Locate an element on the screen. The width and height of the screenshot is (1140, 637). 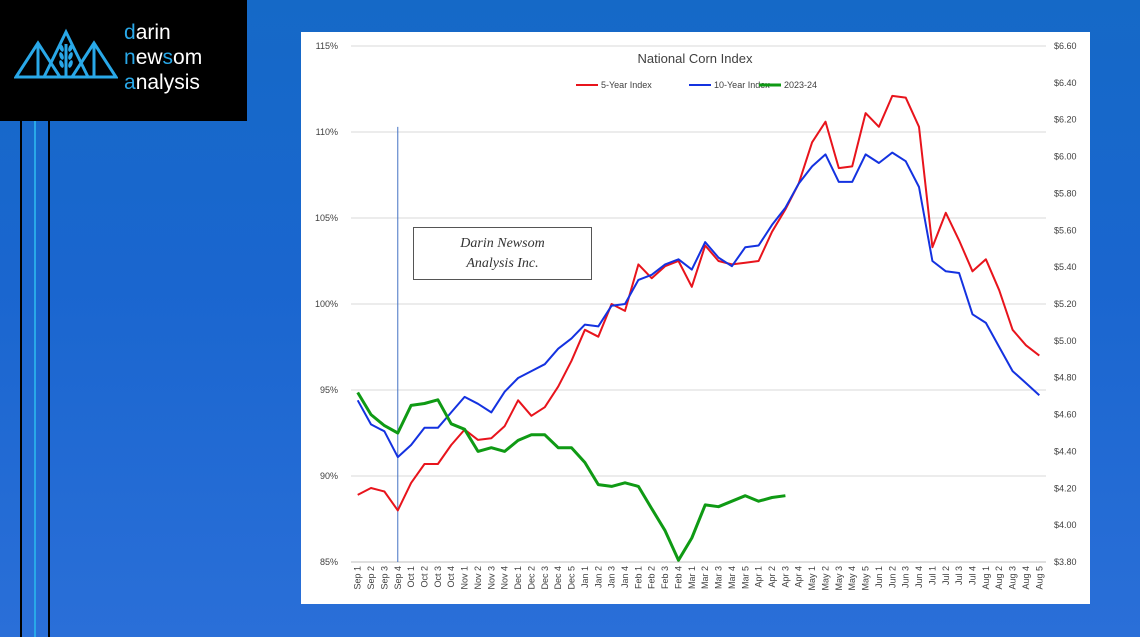
y-right-tick-label: $5.00 is located at coordinates (1065, 341).